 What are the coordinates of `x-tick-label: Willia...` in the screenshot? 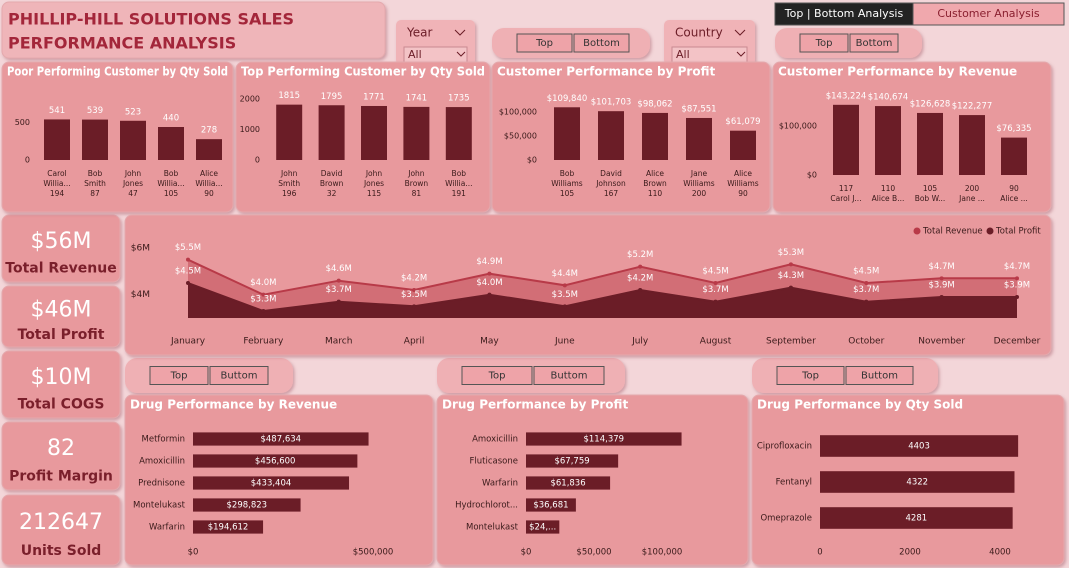 It's located at (208, 183).